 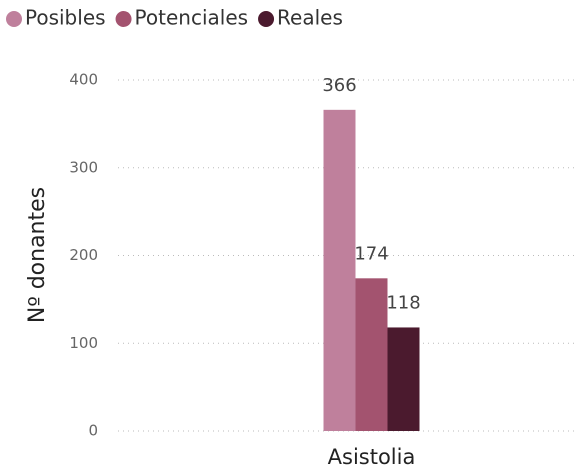 I want to click on data-label: 174, so click(x=371, y=253).